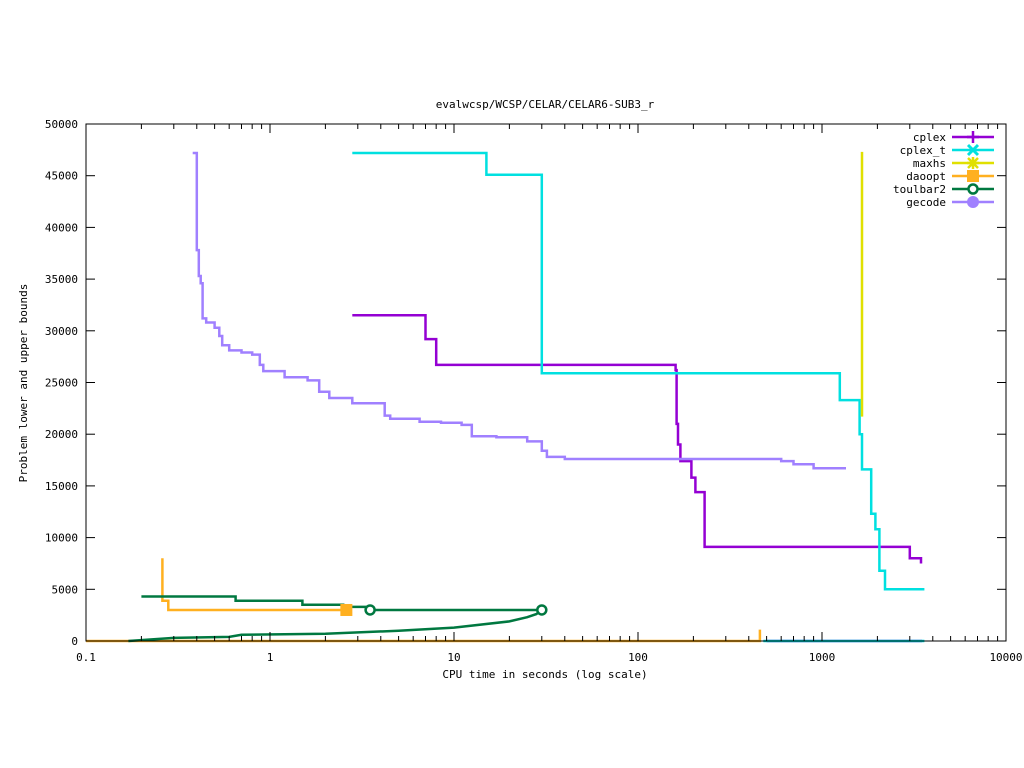  Describe the element at coordinates (74, 641) in the screenshot. I see `y-tick-label: 0` at that location.